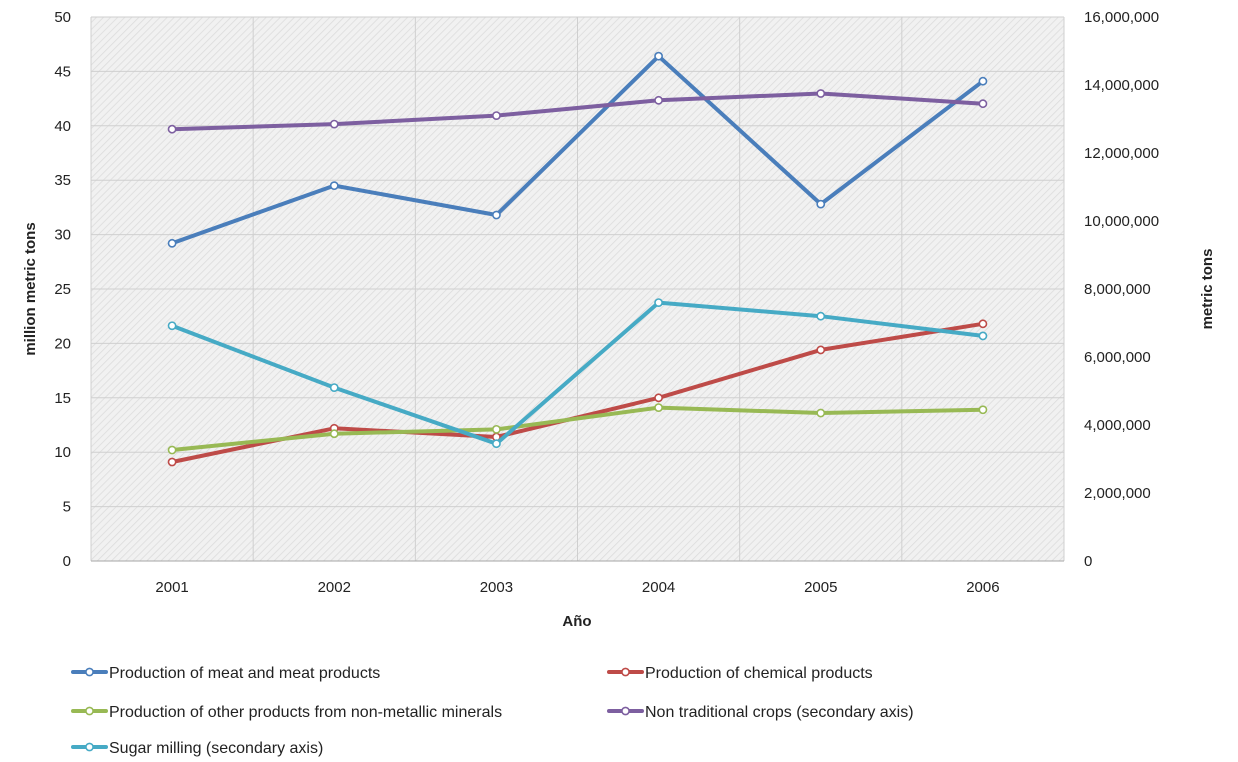 The image size is (1238, 762). What do you see at coordinates (30, 288) in the screenshot?
I see `y-axis-title: million metric tons` at bounding box center [30, 288].